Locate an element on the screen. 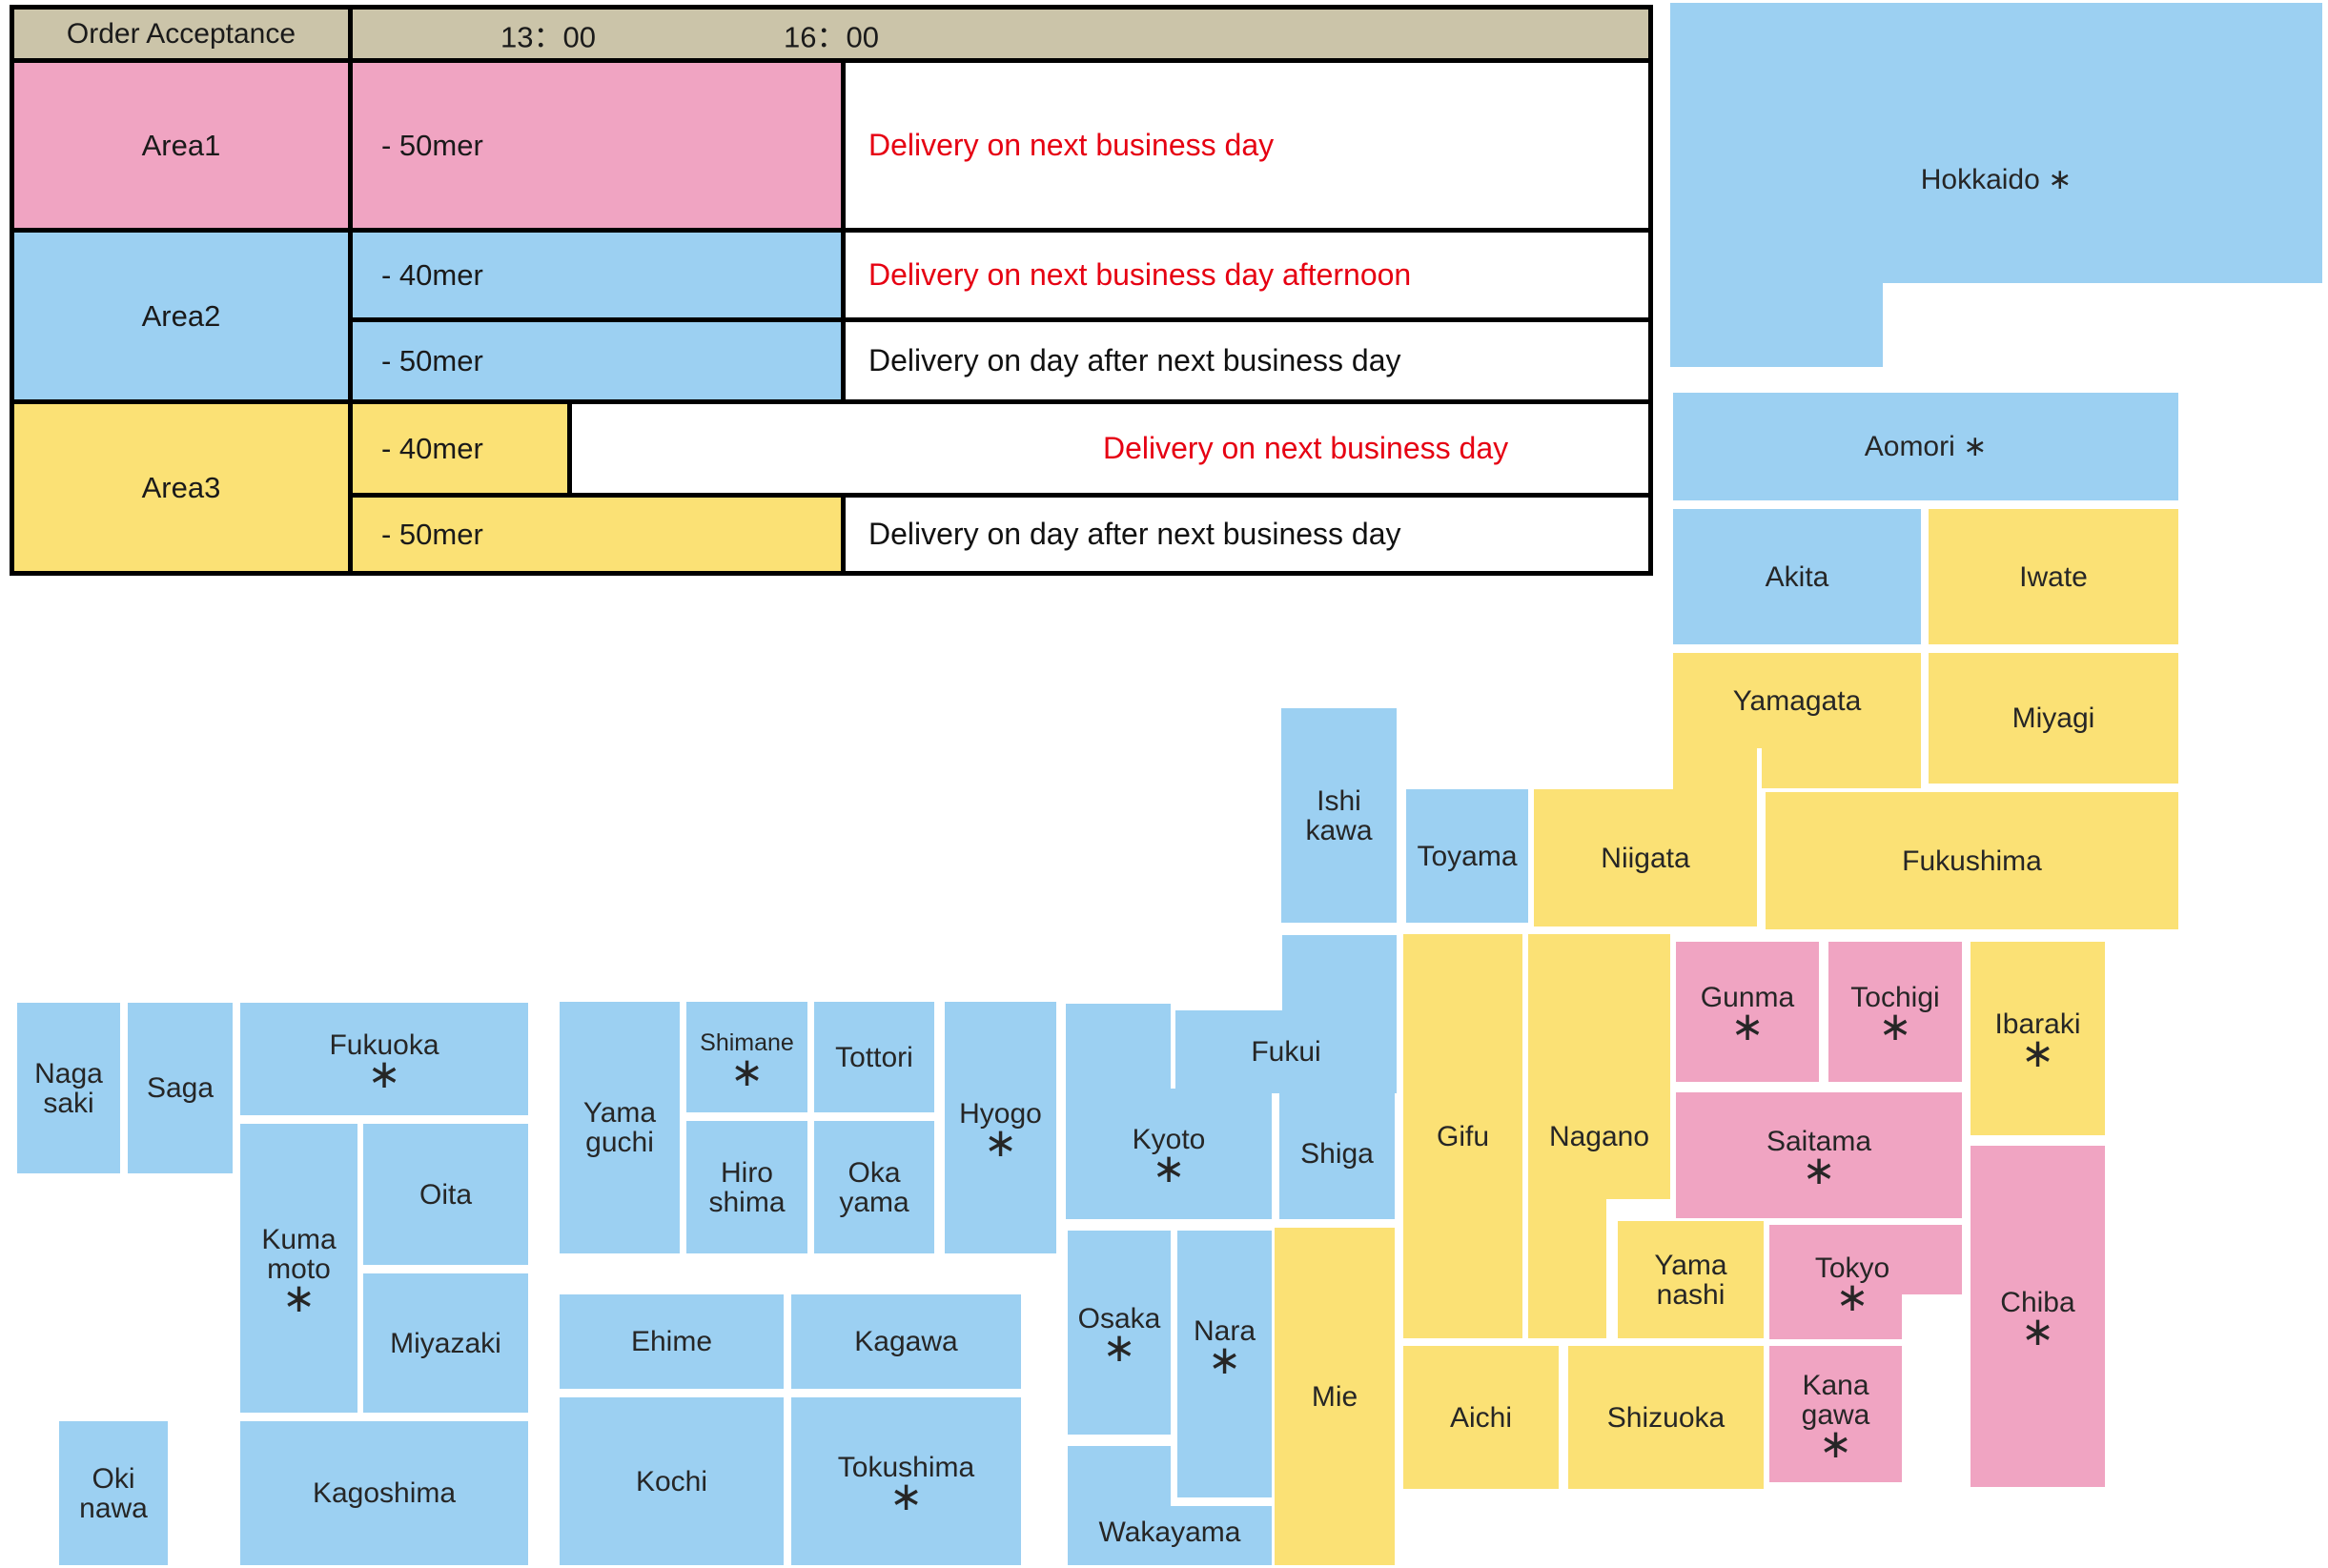  area3-delivery-cell-40: Delivery on next business day is located at coordinates (1110, 448).